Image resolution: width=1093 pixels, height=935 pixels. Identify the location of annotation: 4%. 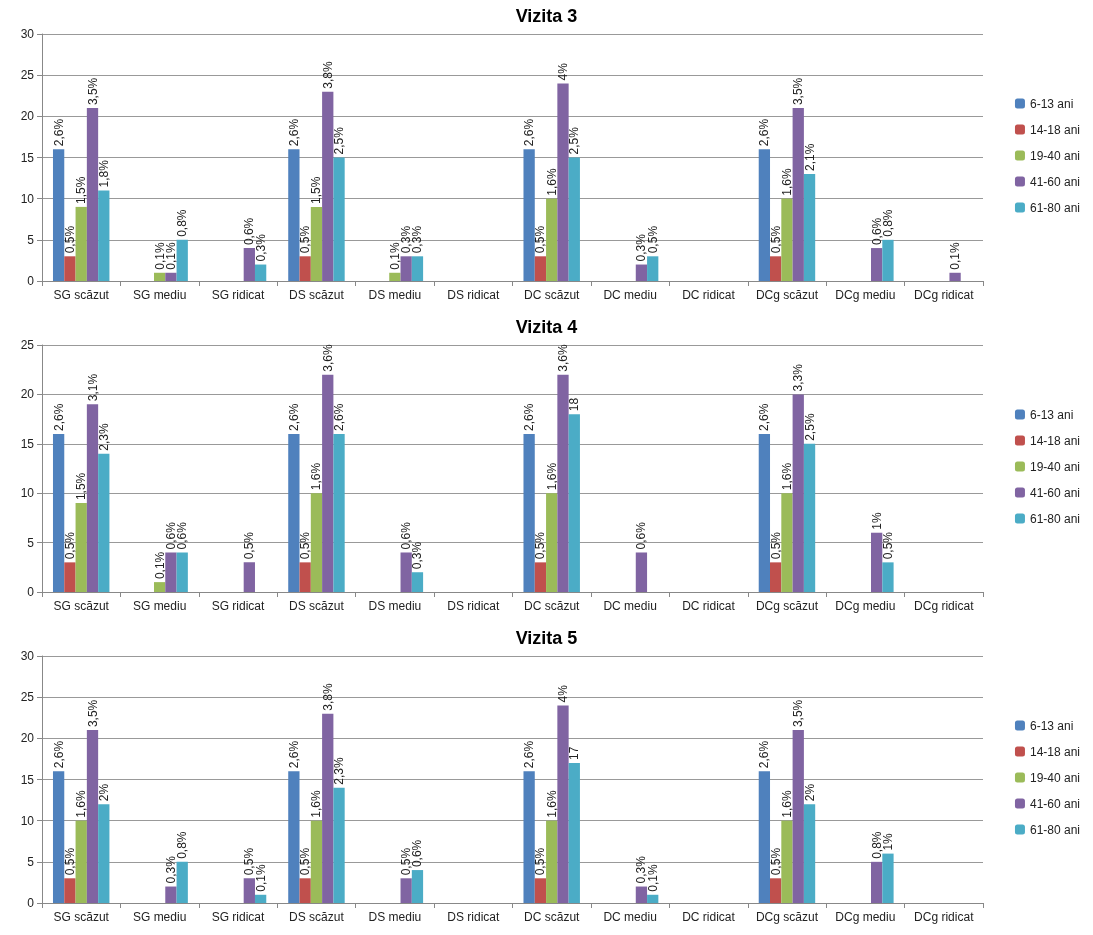
(563, 693).